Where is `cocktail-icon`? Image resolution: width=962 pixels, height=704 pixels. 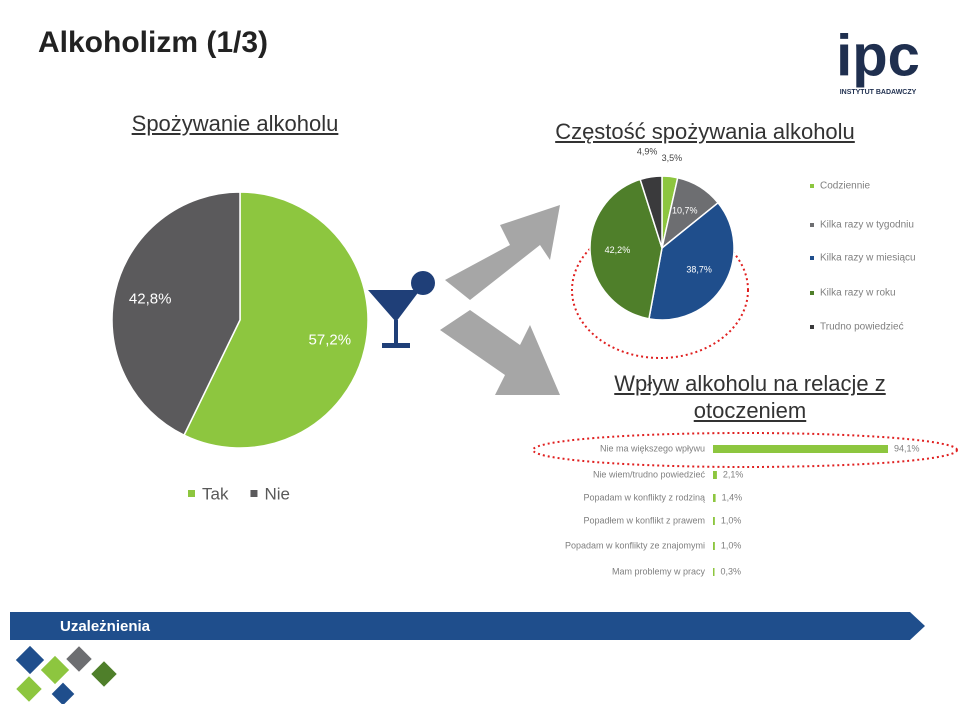
cocktail-icon is located at coordinates (401, 309).